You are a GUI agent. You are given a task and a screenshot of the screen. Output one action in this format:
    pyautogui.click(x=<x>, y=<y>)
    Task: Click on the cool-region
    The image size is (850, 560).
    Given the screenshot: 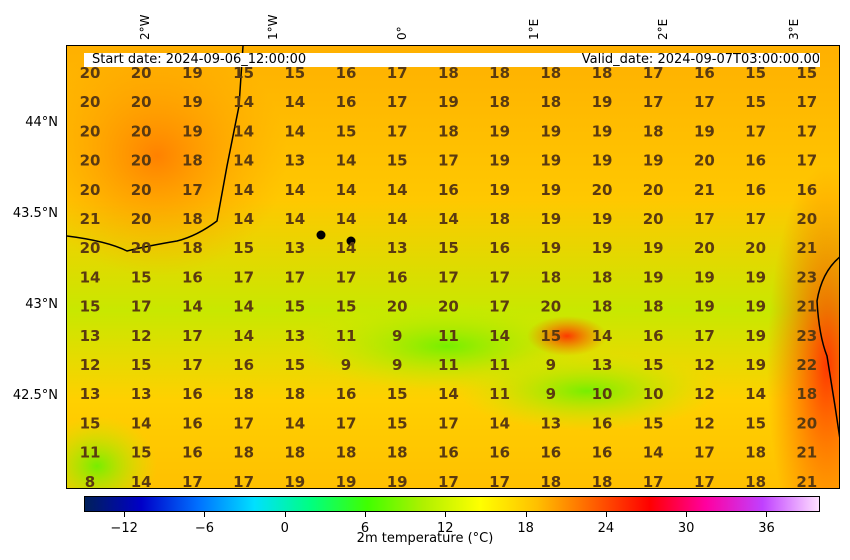 What is the action you would take?
    pyautogui.click(x=112, y=452)
    